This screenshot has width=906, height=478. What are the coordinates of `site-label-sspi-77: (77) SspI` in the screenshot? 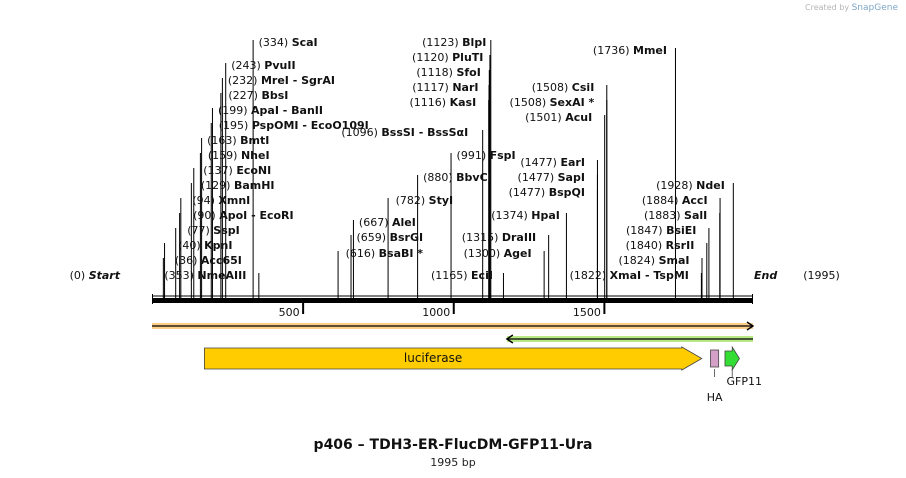 It's located at (213, 230).